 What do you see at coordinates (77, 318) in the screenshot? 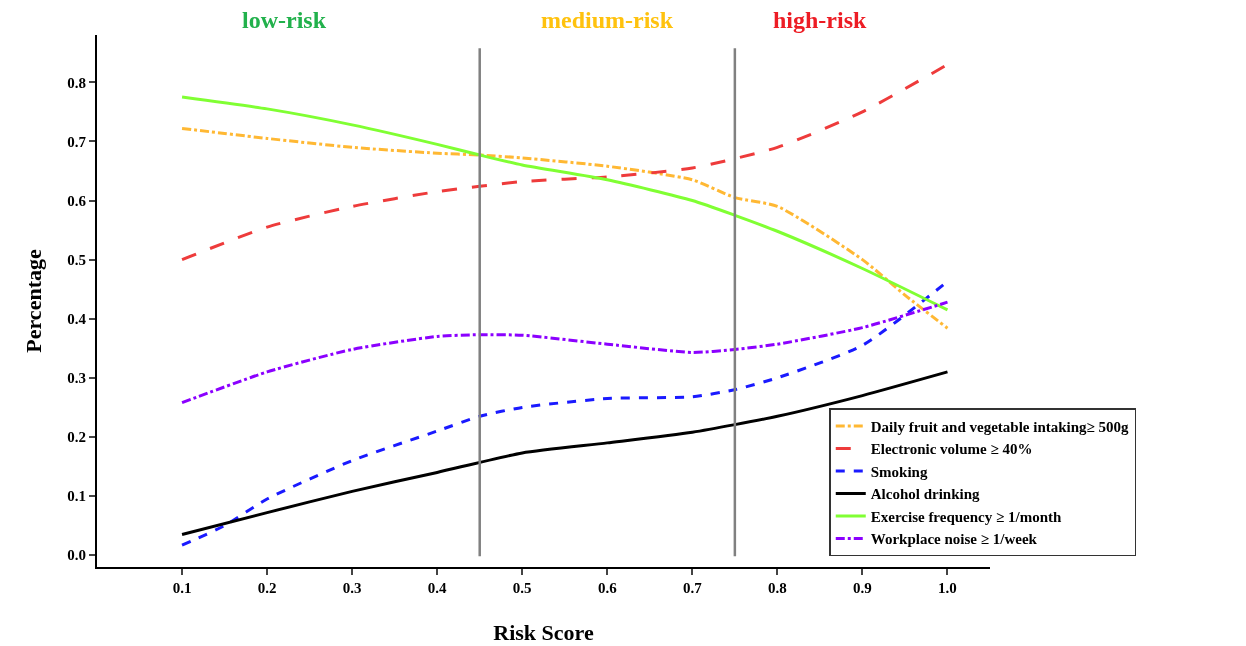
I see `y-tick-label: 0.4` at bounding box center [77, 318].